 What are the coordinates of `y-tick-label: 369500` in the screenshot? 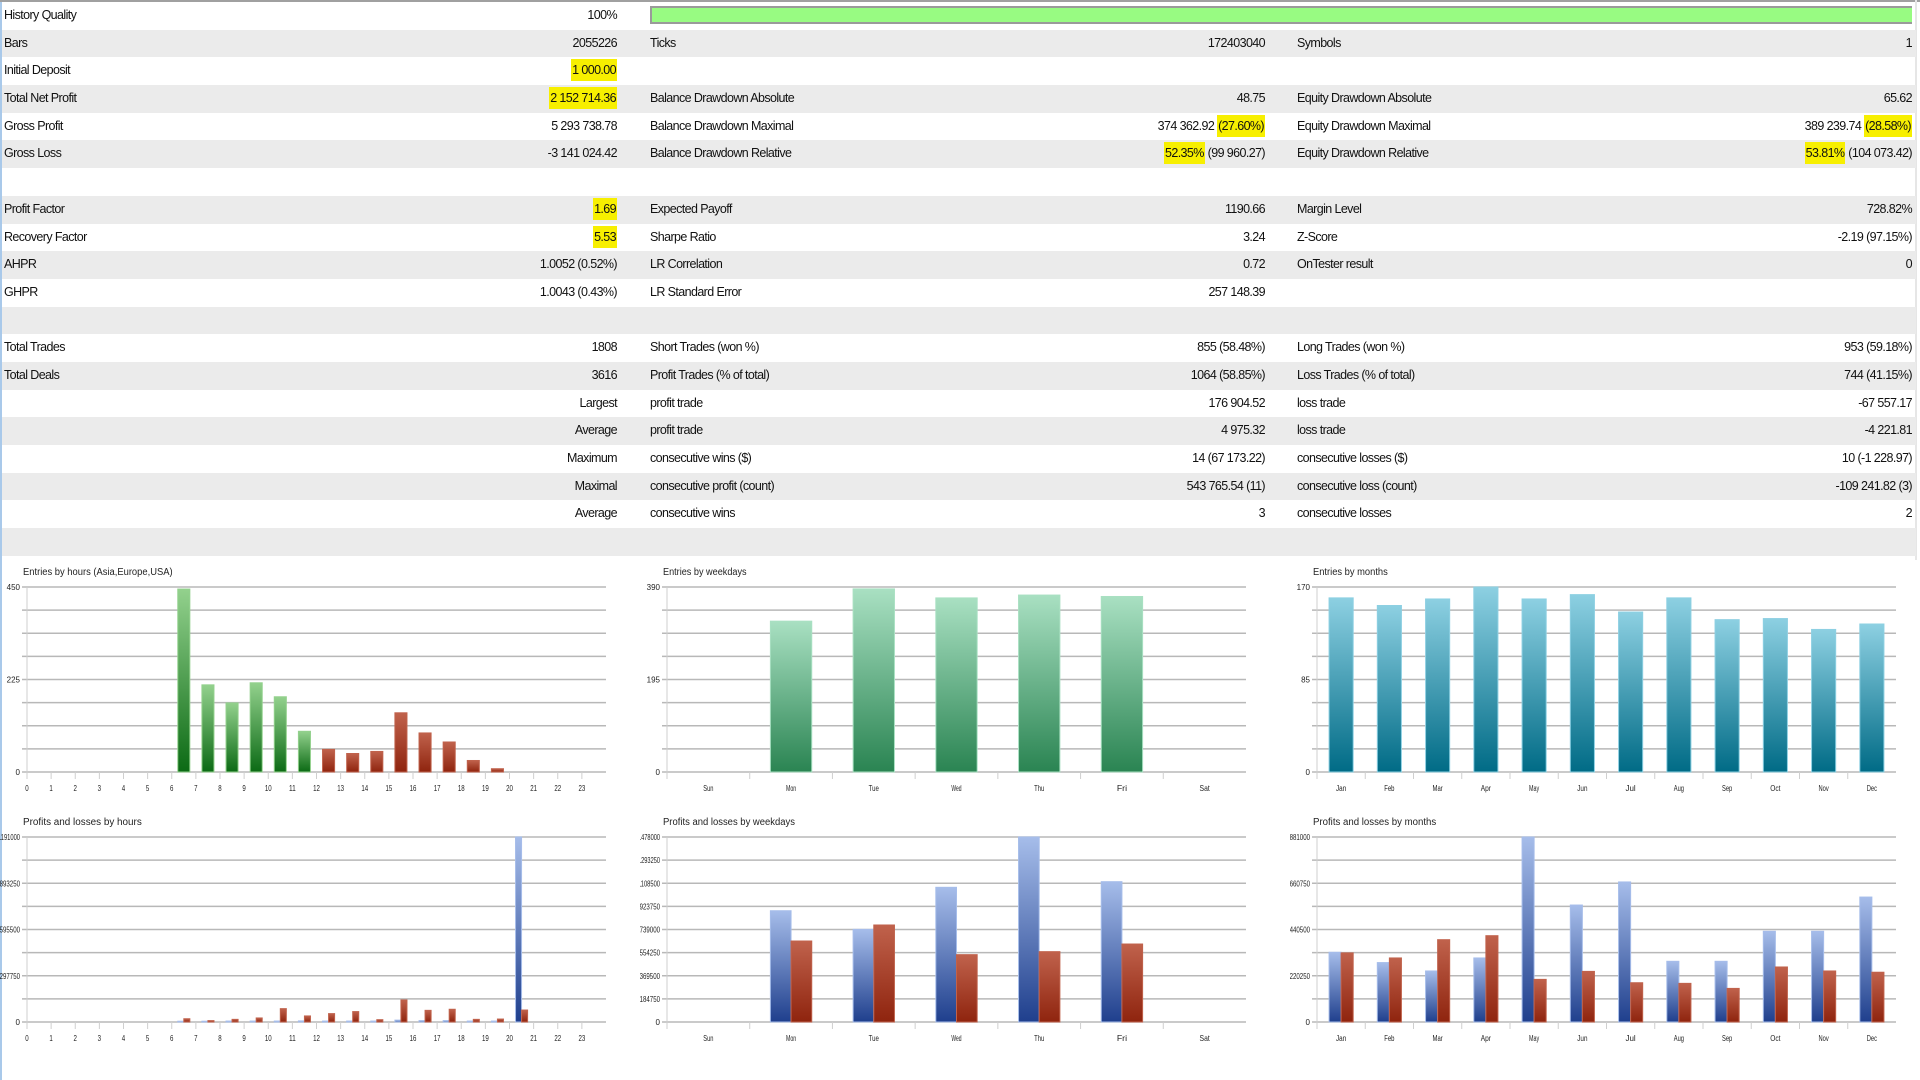 It's located at (650, 976).